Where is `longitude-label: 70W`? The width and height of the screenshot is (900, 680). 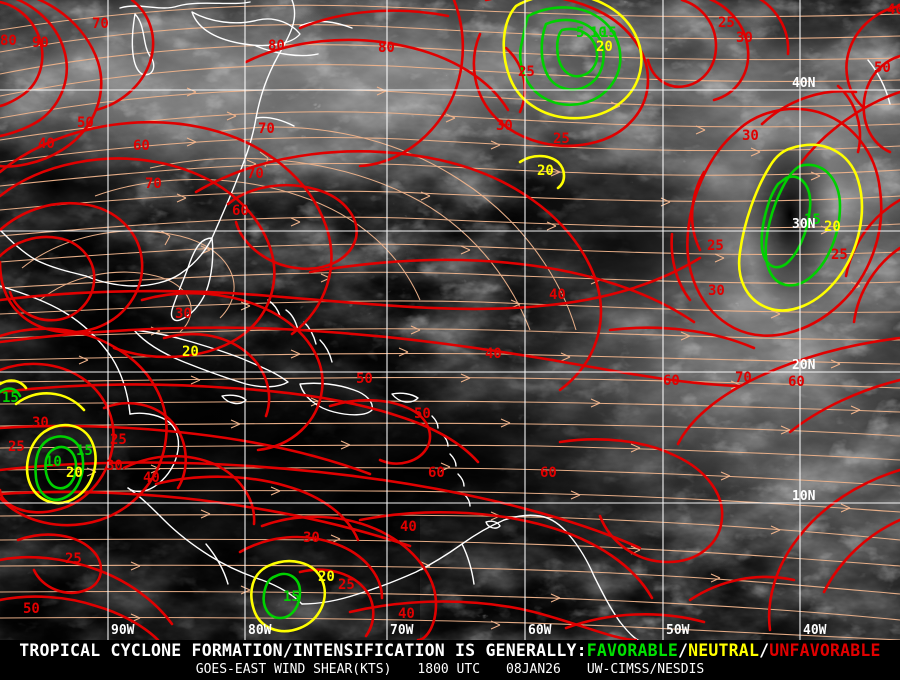 longitude-label: 70W is located at coordinates (402, 630).